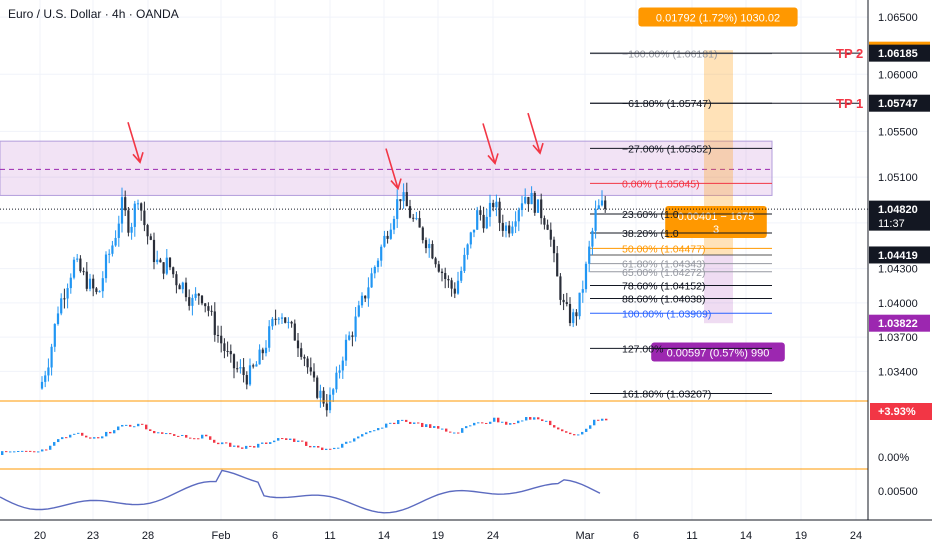 This screenshot has width=932, height=550. What do you see at coordinates (849, 53) in the screenshot?
I see `tp-label: TP 2` at bounding box center [849, 53].